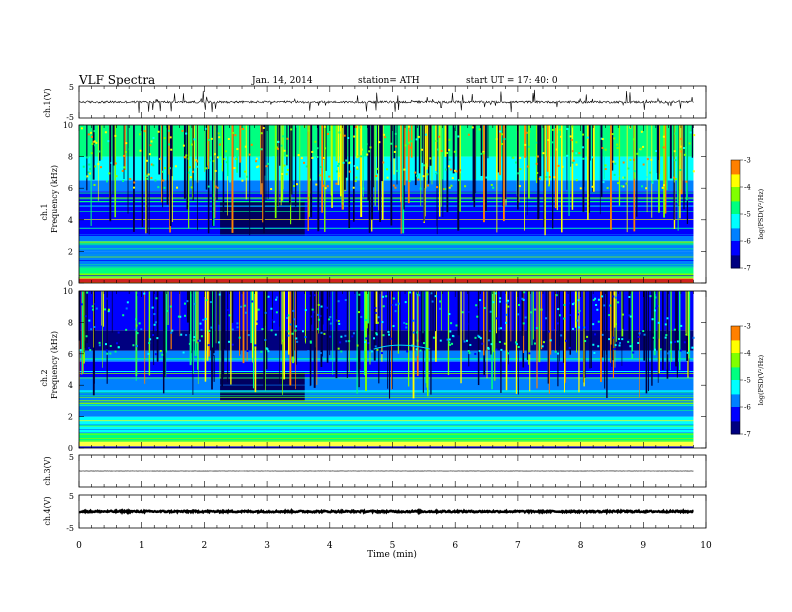 The width and height of the screenshot is (792, 612). I want to click on y-tick-label: 0, so click(70, 448).